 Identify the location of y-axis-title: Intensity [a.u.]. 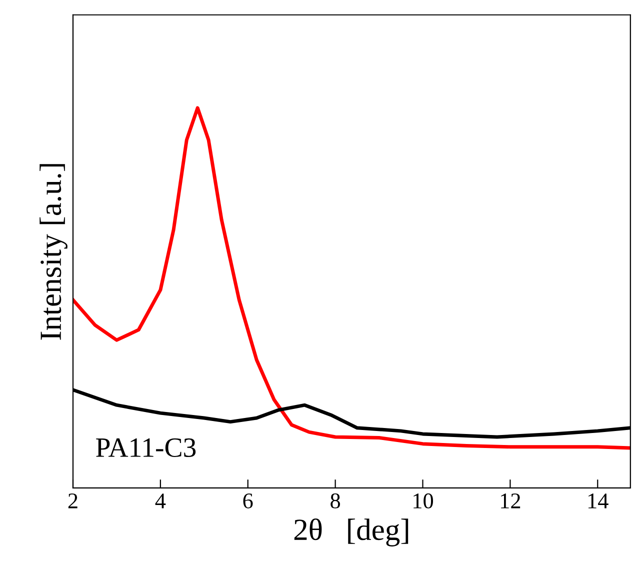
(54, 252).